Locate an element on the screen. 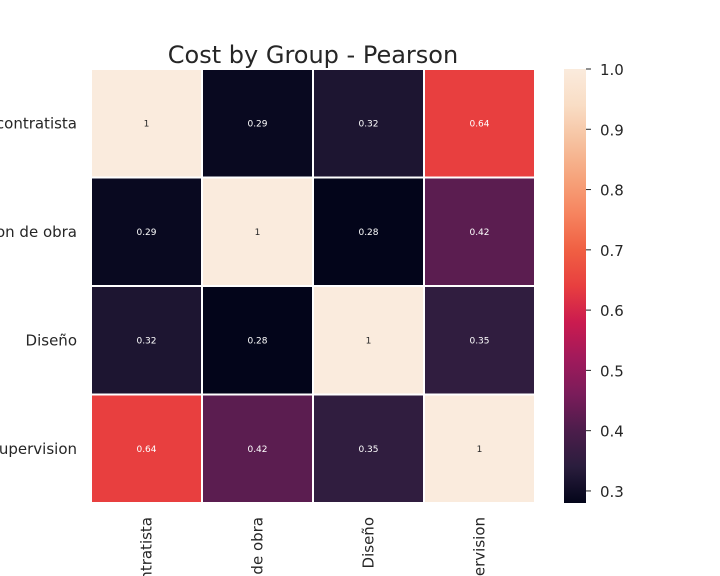  chart-title: Cost by Group - Pearson is located at coordinates (313, 55).